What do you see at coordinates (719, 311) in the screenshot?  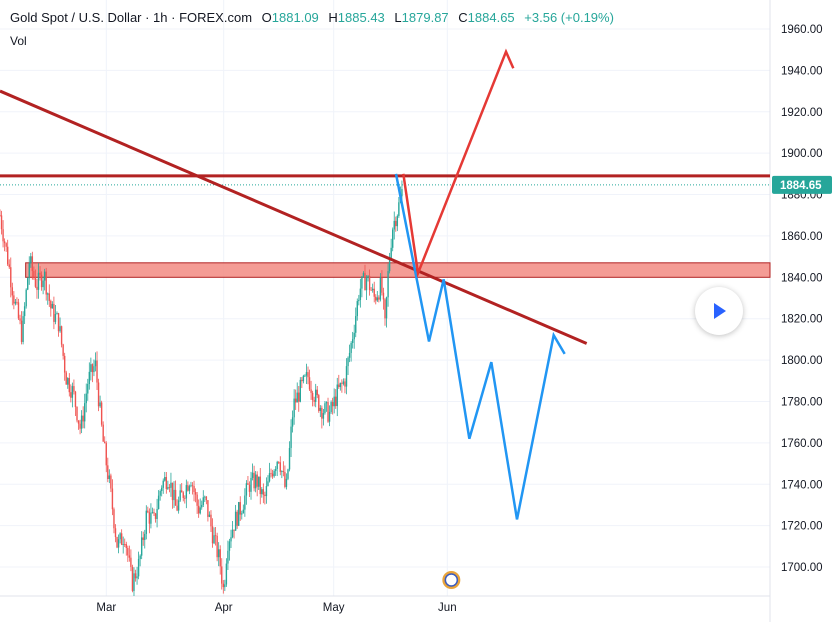 I see `replay-button` at bounding box center [719, 311].